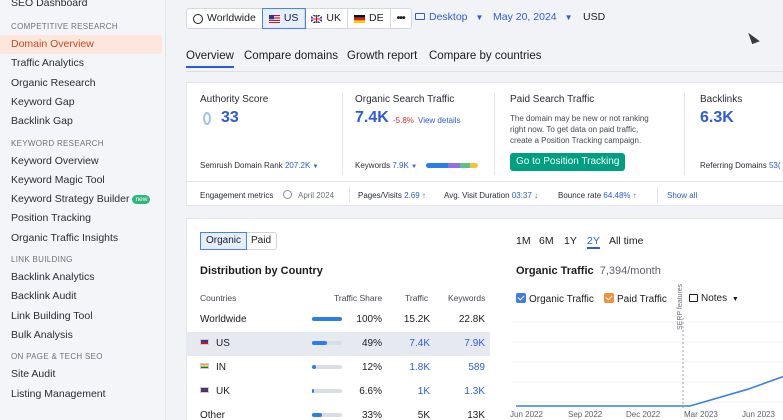 The width and height of the screenshot is (783, 420). What do you see at coordinates (33, 374) in the screenshot?
I see `sidebar-item-site-audit: Site Audit` at bounding box center [33, 374].